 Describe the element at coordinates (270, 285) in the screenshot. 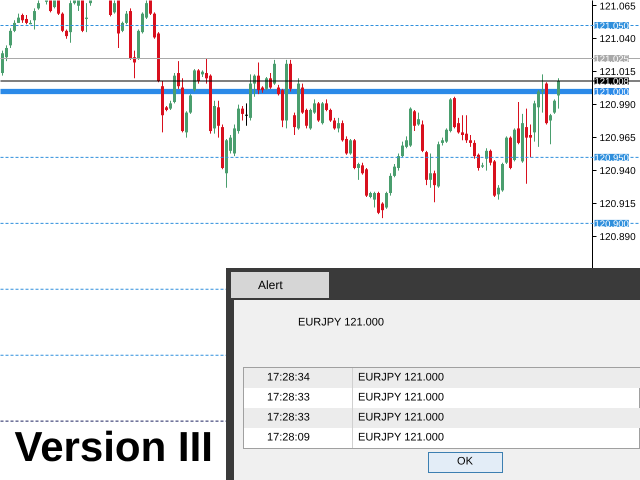

I see `annotation: Alert` at that location.